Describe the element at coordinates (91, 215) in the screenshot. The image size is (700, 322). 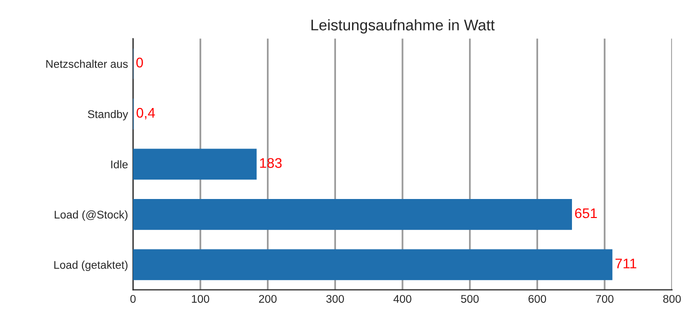
I see `y-tick-label: Load (@Stock)` at that location.